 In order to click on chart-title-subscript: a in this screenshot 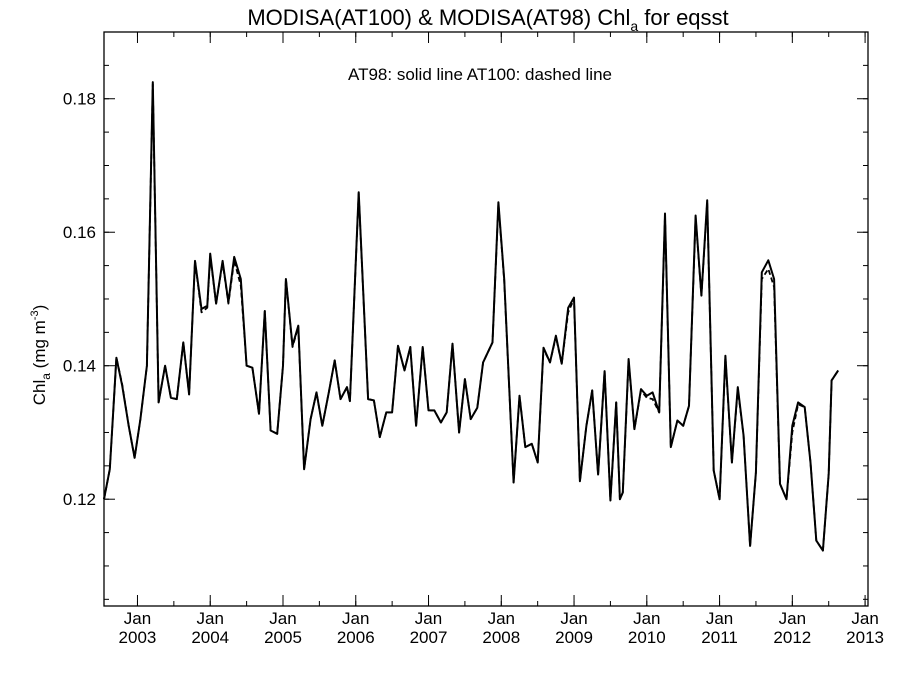, I will do `click(634, 26)`.